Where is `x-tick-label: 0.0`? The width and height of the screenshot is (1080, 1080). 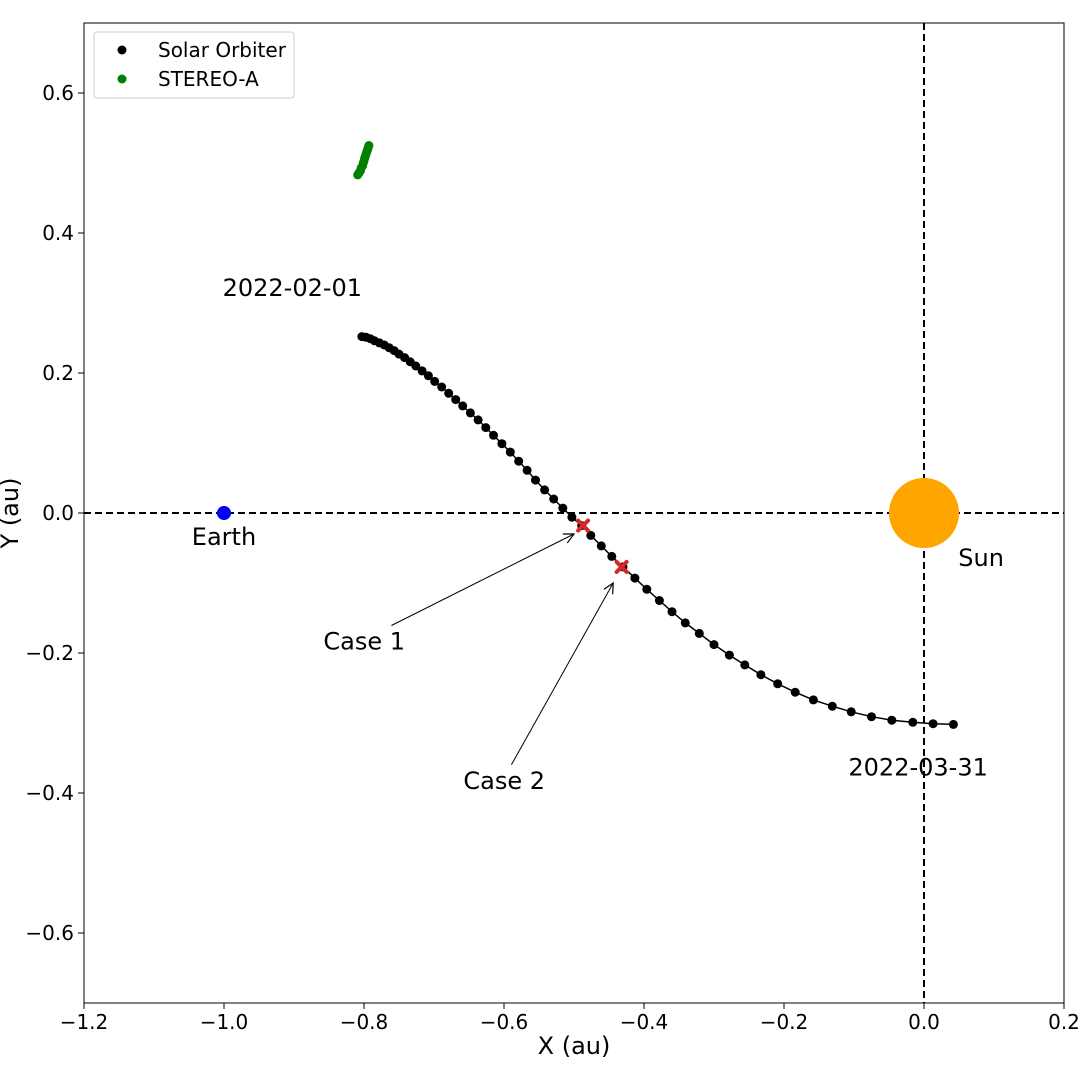 x-tick-label: 0.0 is located at coordinates (924, 1022).